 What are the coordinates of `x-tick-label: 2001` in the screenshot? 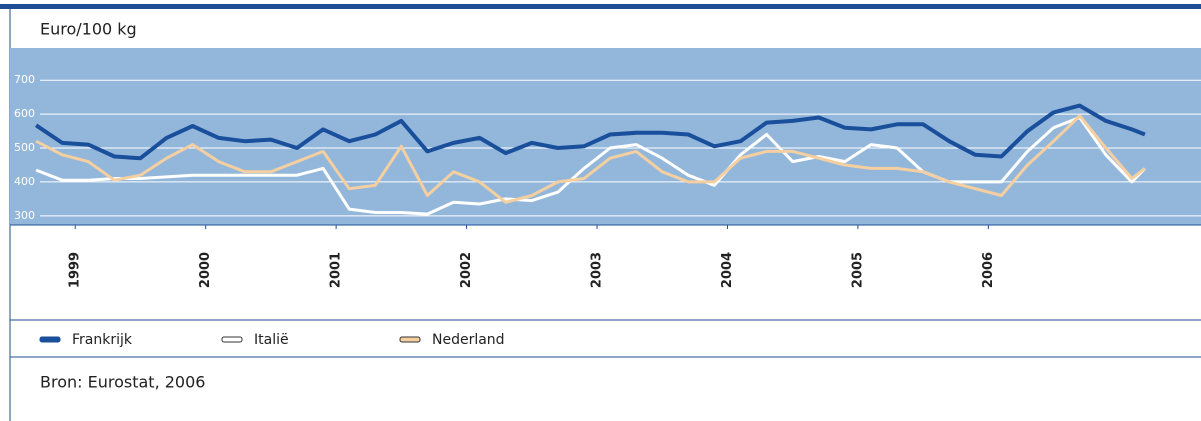 It's located at (336, 270).